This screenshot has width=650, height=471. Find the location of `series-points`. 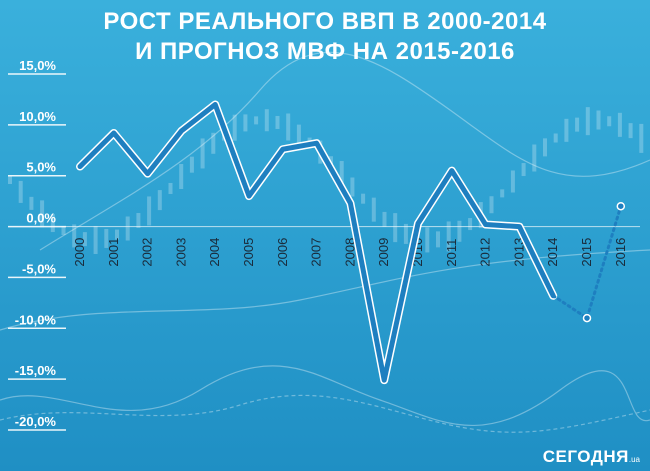

series-points is located at coordinates (604, 262).